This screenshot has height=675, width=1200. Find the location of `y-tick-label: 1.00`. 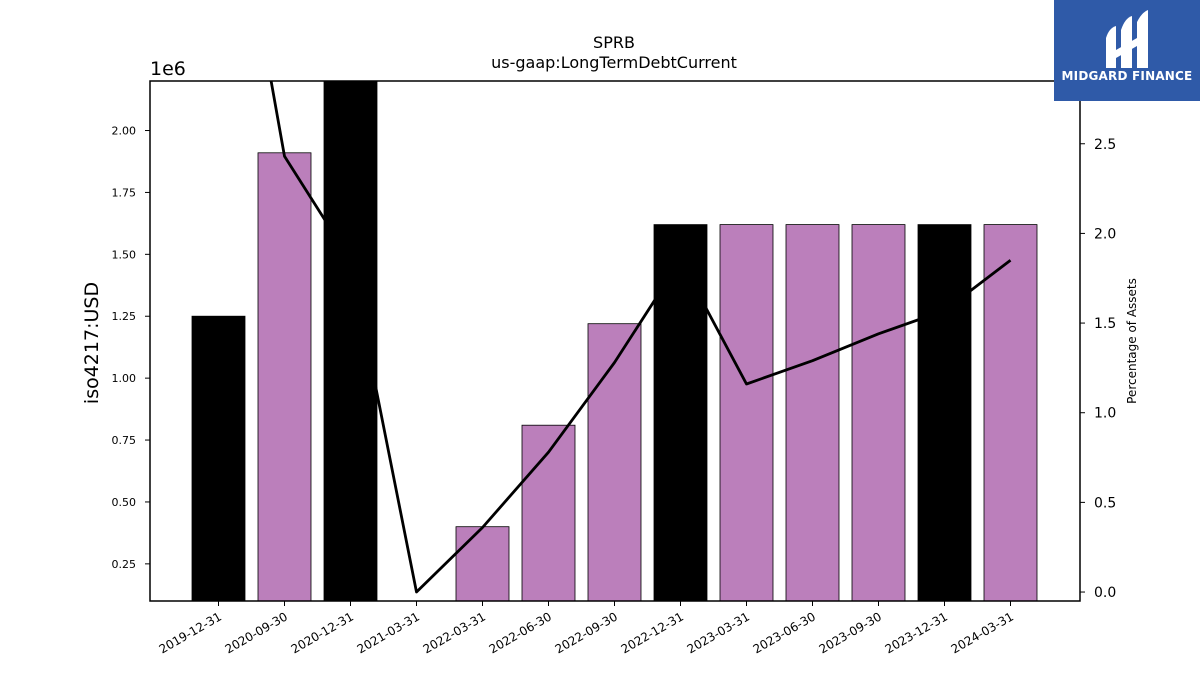

y-tick-label: 1.00 is located at coordinates (124, 378).